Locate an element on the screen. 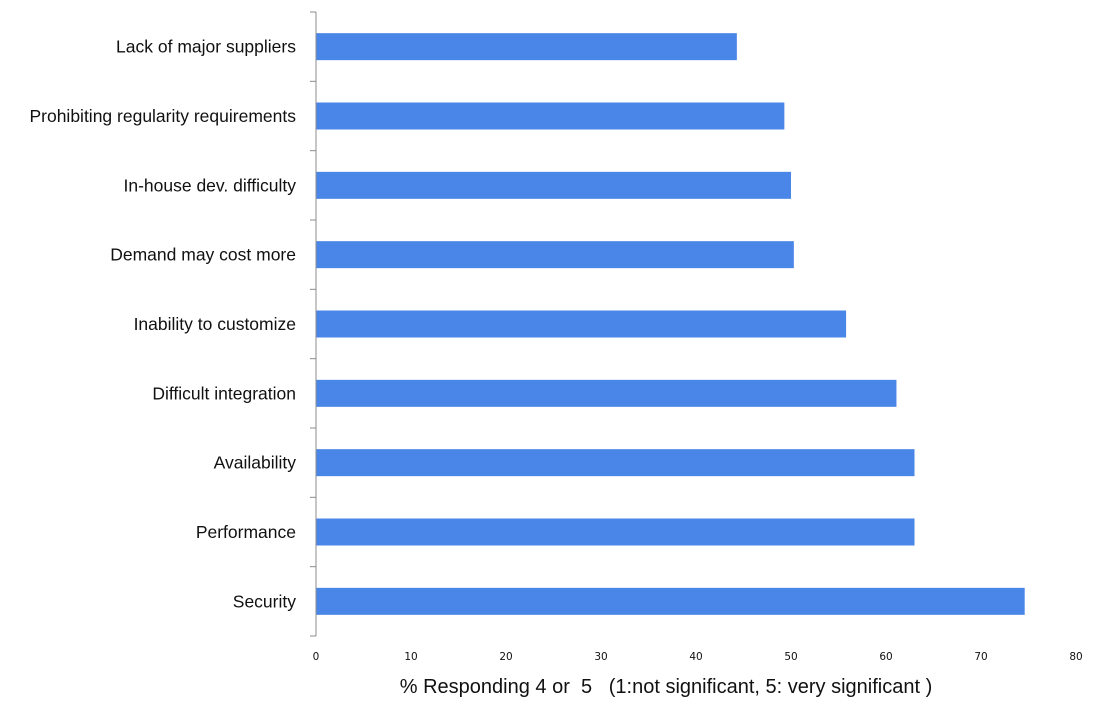 The width and height of the screenshot is (1112, 702). x-tick-label: 40 is located at coordinates (695, 657).